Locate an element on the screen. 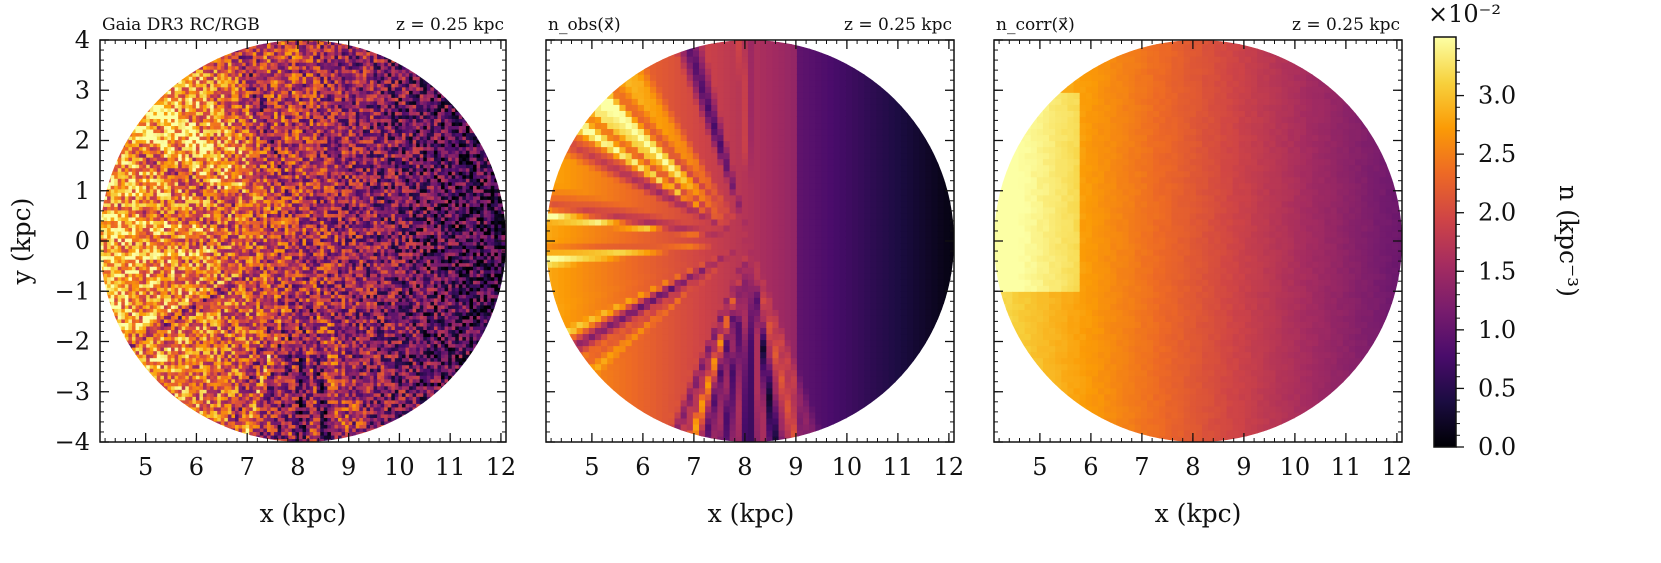 This screenshot has height=563, width=1661. y-tick-label: −2 is located at coordinates (72, 342).